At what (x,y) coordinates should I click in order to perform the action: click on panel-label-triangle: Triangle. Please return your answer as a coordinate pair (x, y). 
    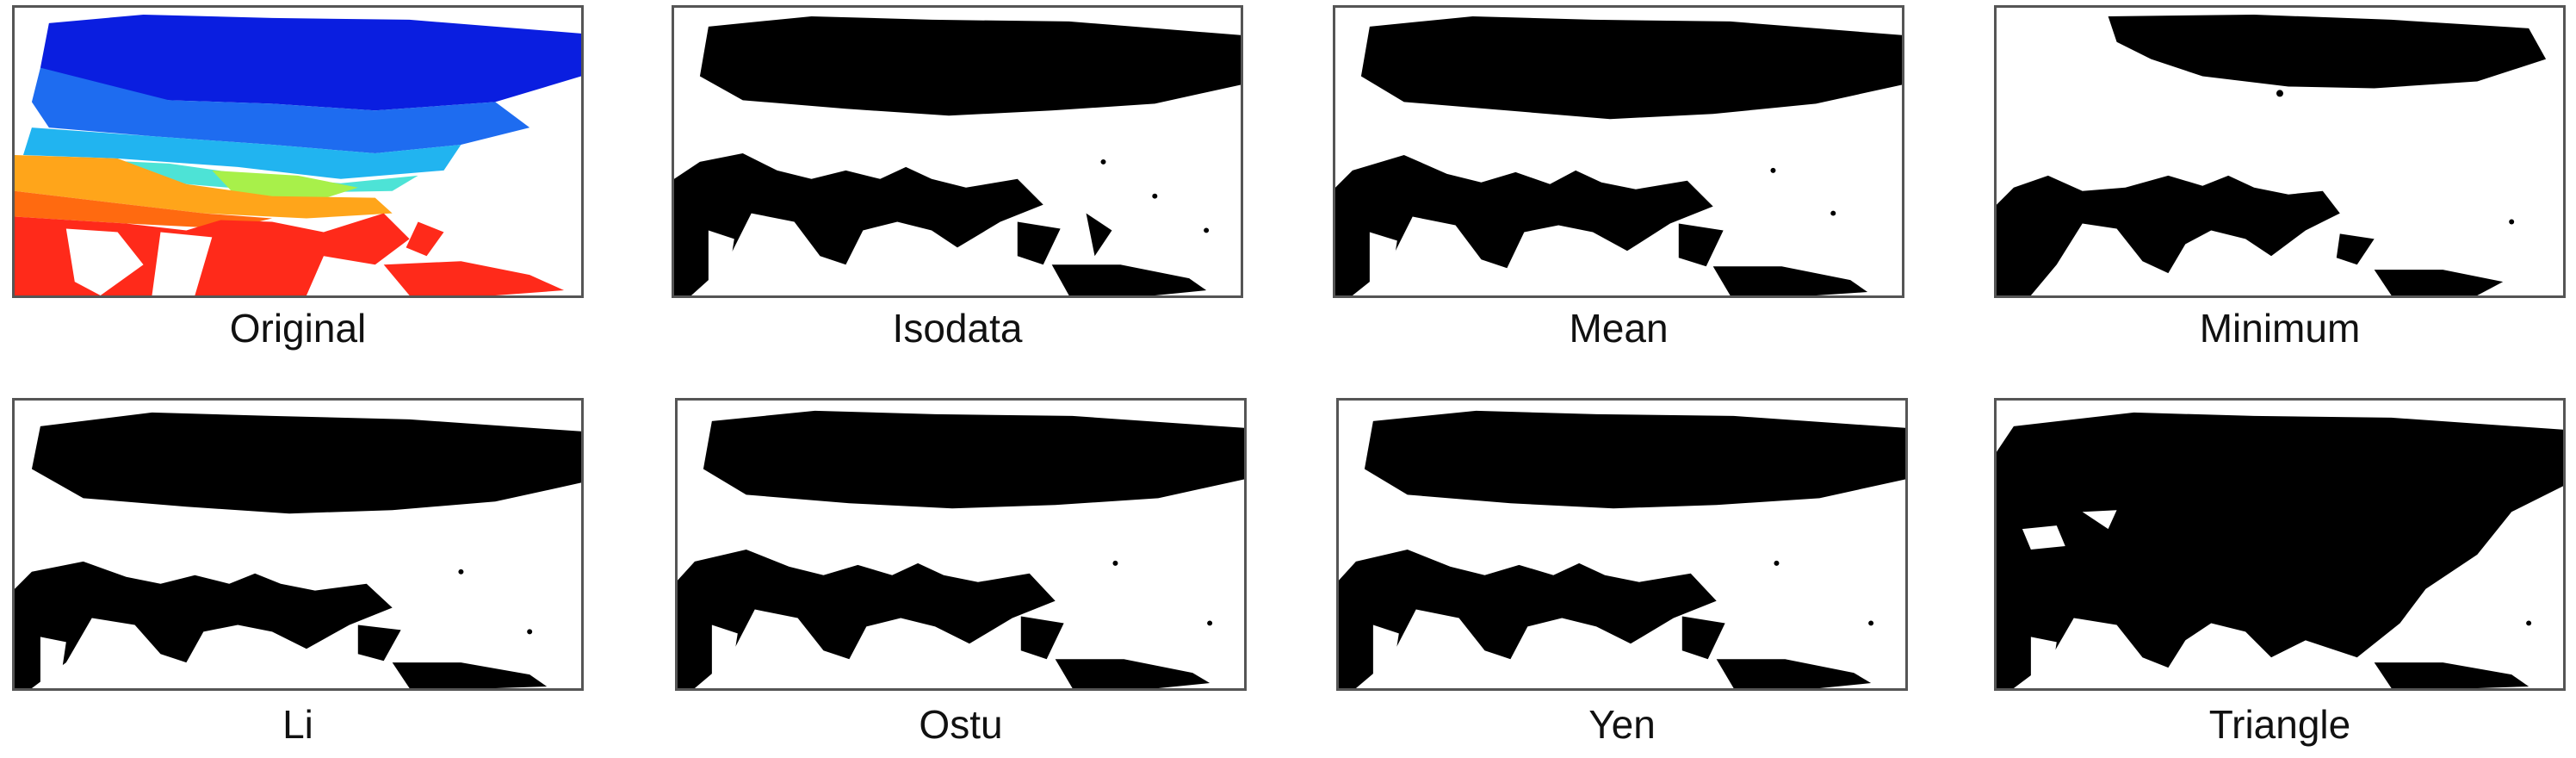
    Looking at the image, I should click on (2280, 724).